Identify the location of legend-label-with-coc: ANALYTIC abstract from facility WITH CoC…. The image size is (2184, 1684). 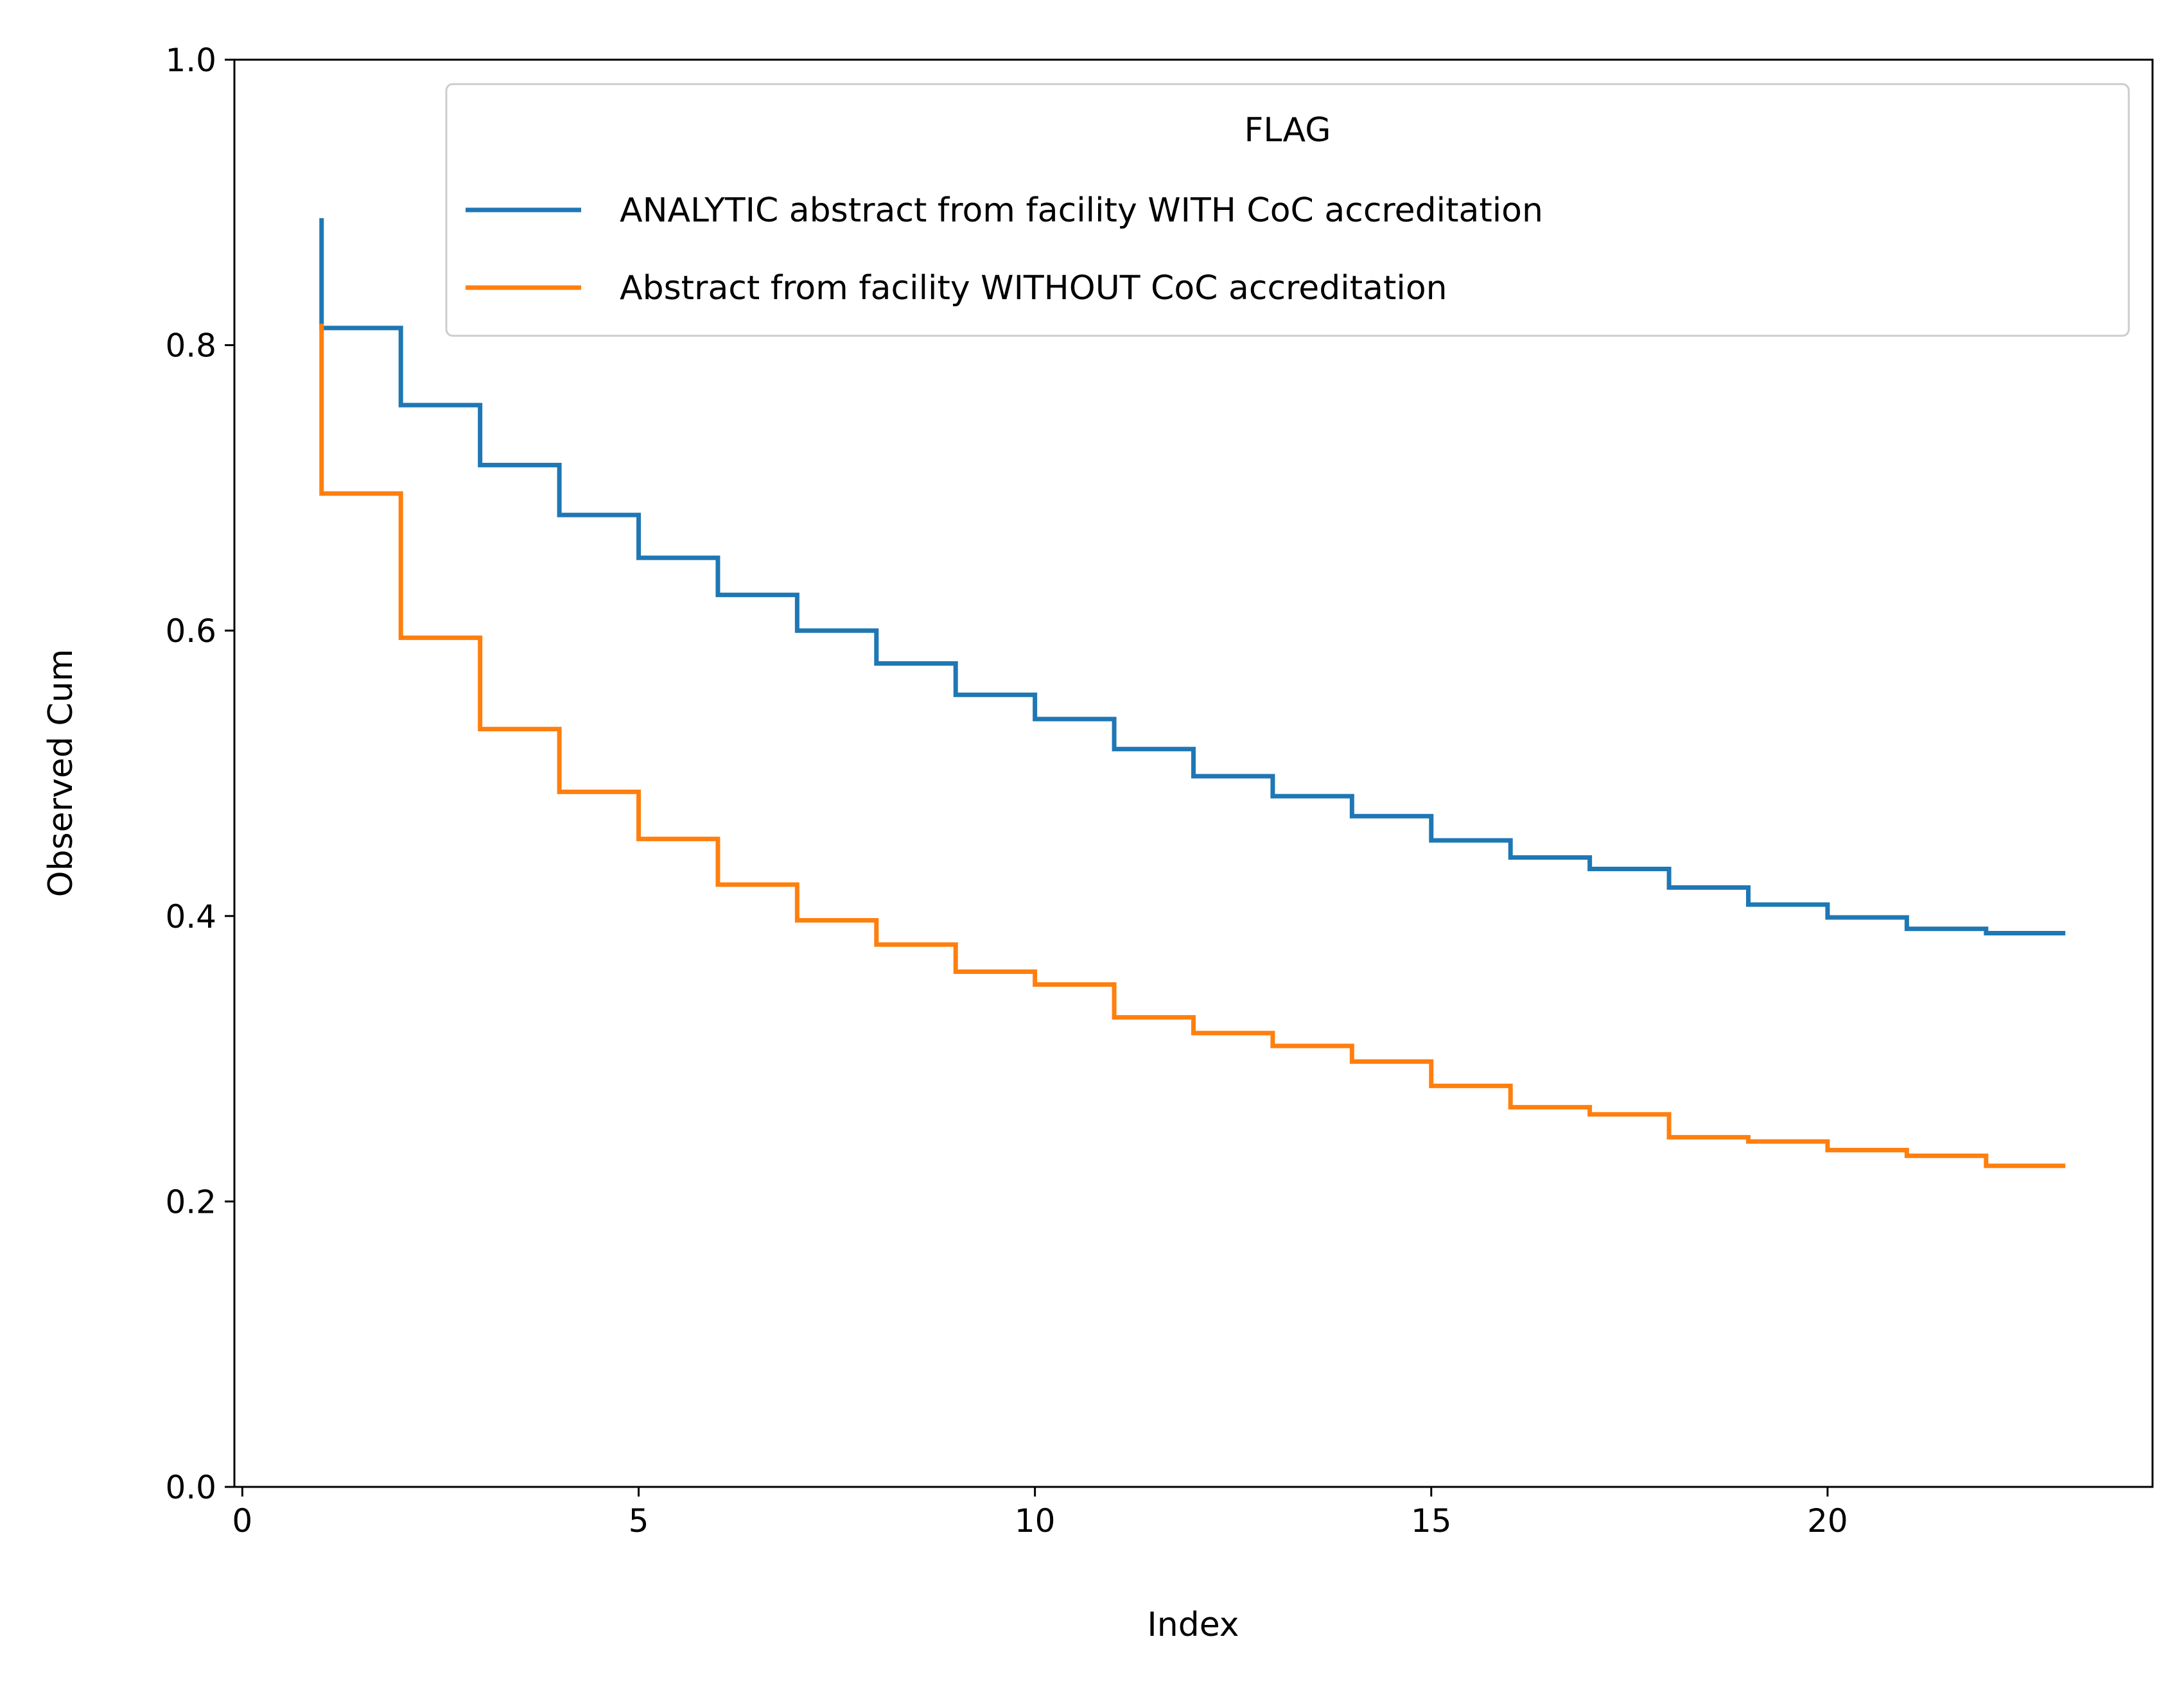
(1081, 210).